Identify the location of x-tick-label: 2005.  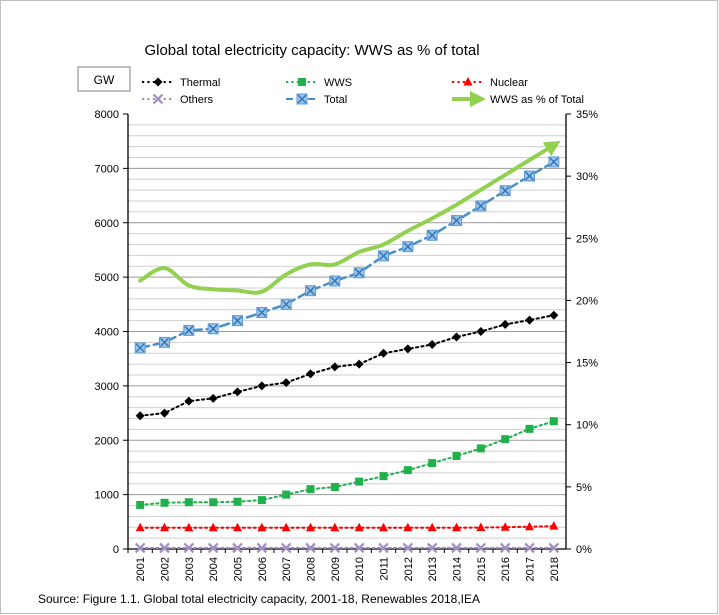
(239, 569).